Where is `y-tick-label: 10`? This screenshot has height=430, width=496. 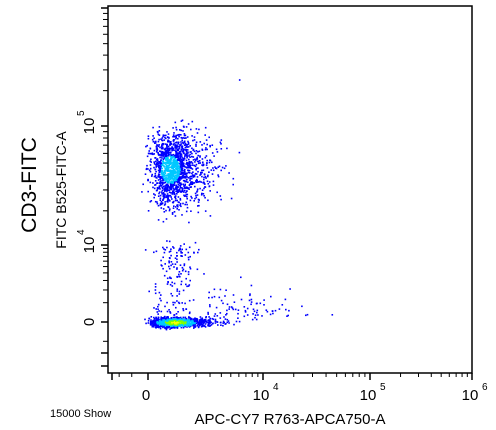 y-tick-label: 10 is located at coordinates (89, 245).